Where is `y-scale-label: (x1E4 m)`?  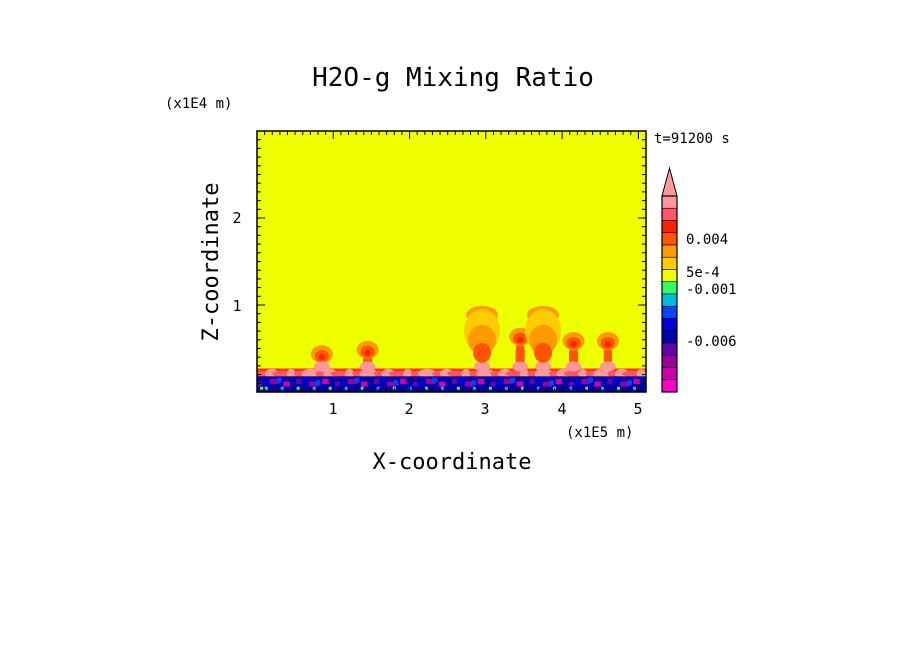
y-scale-label: (x1E4 m) is located at coordinates (198, 104).